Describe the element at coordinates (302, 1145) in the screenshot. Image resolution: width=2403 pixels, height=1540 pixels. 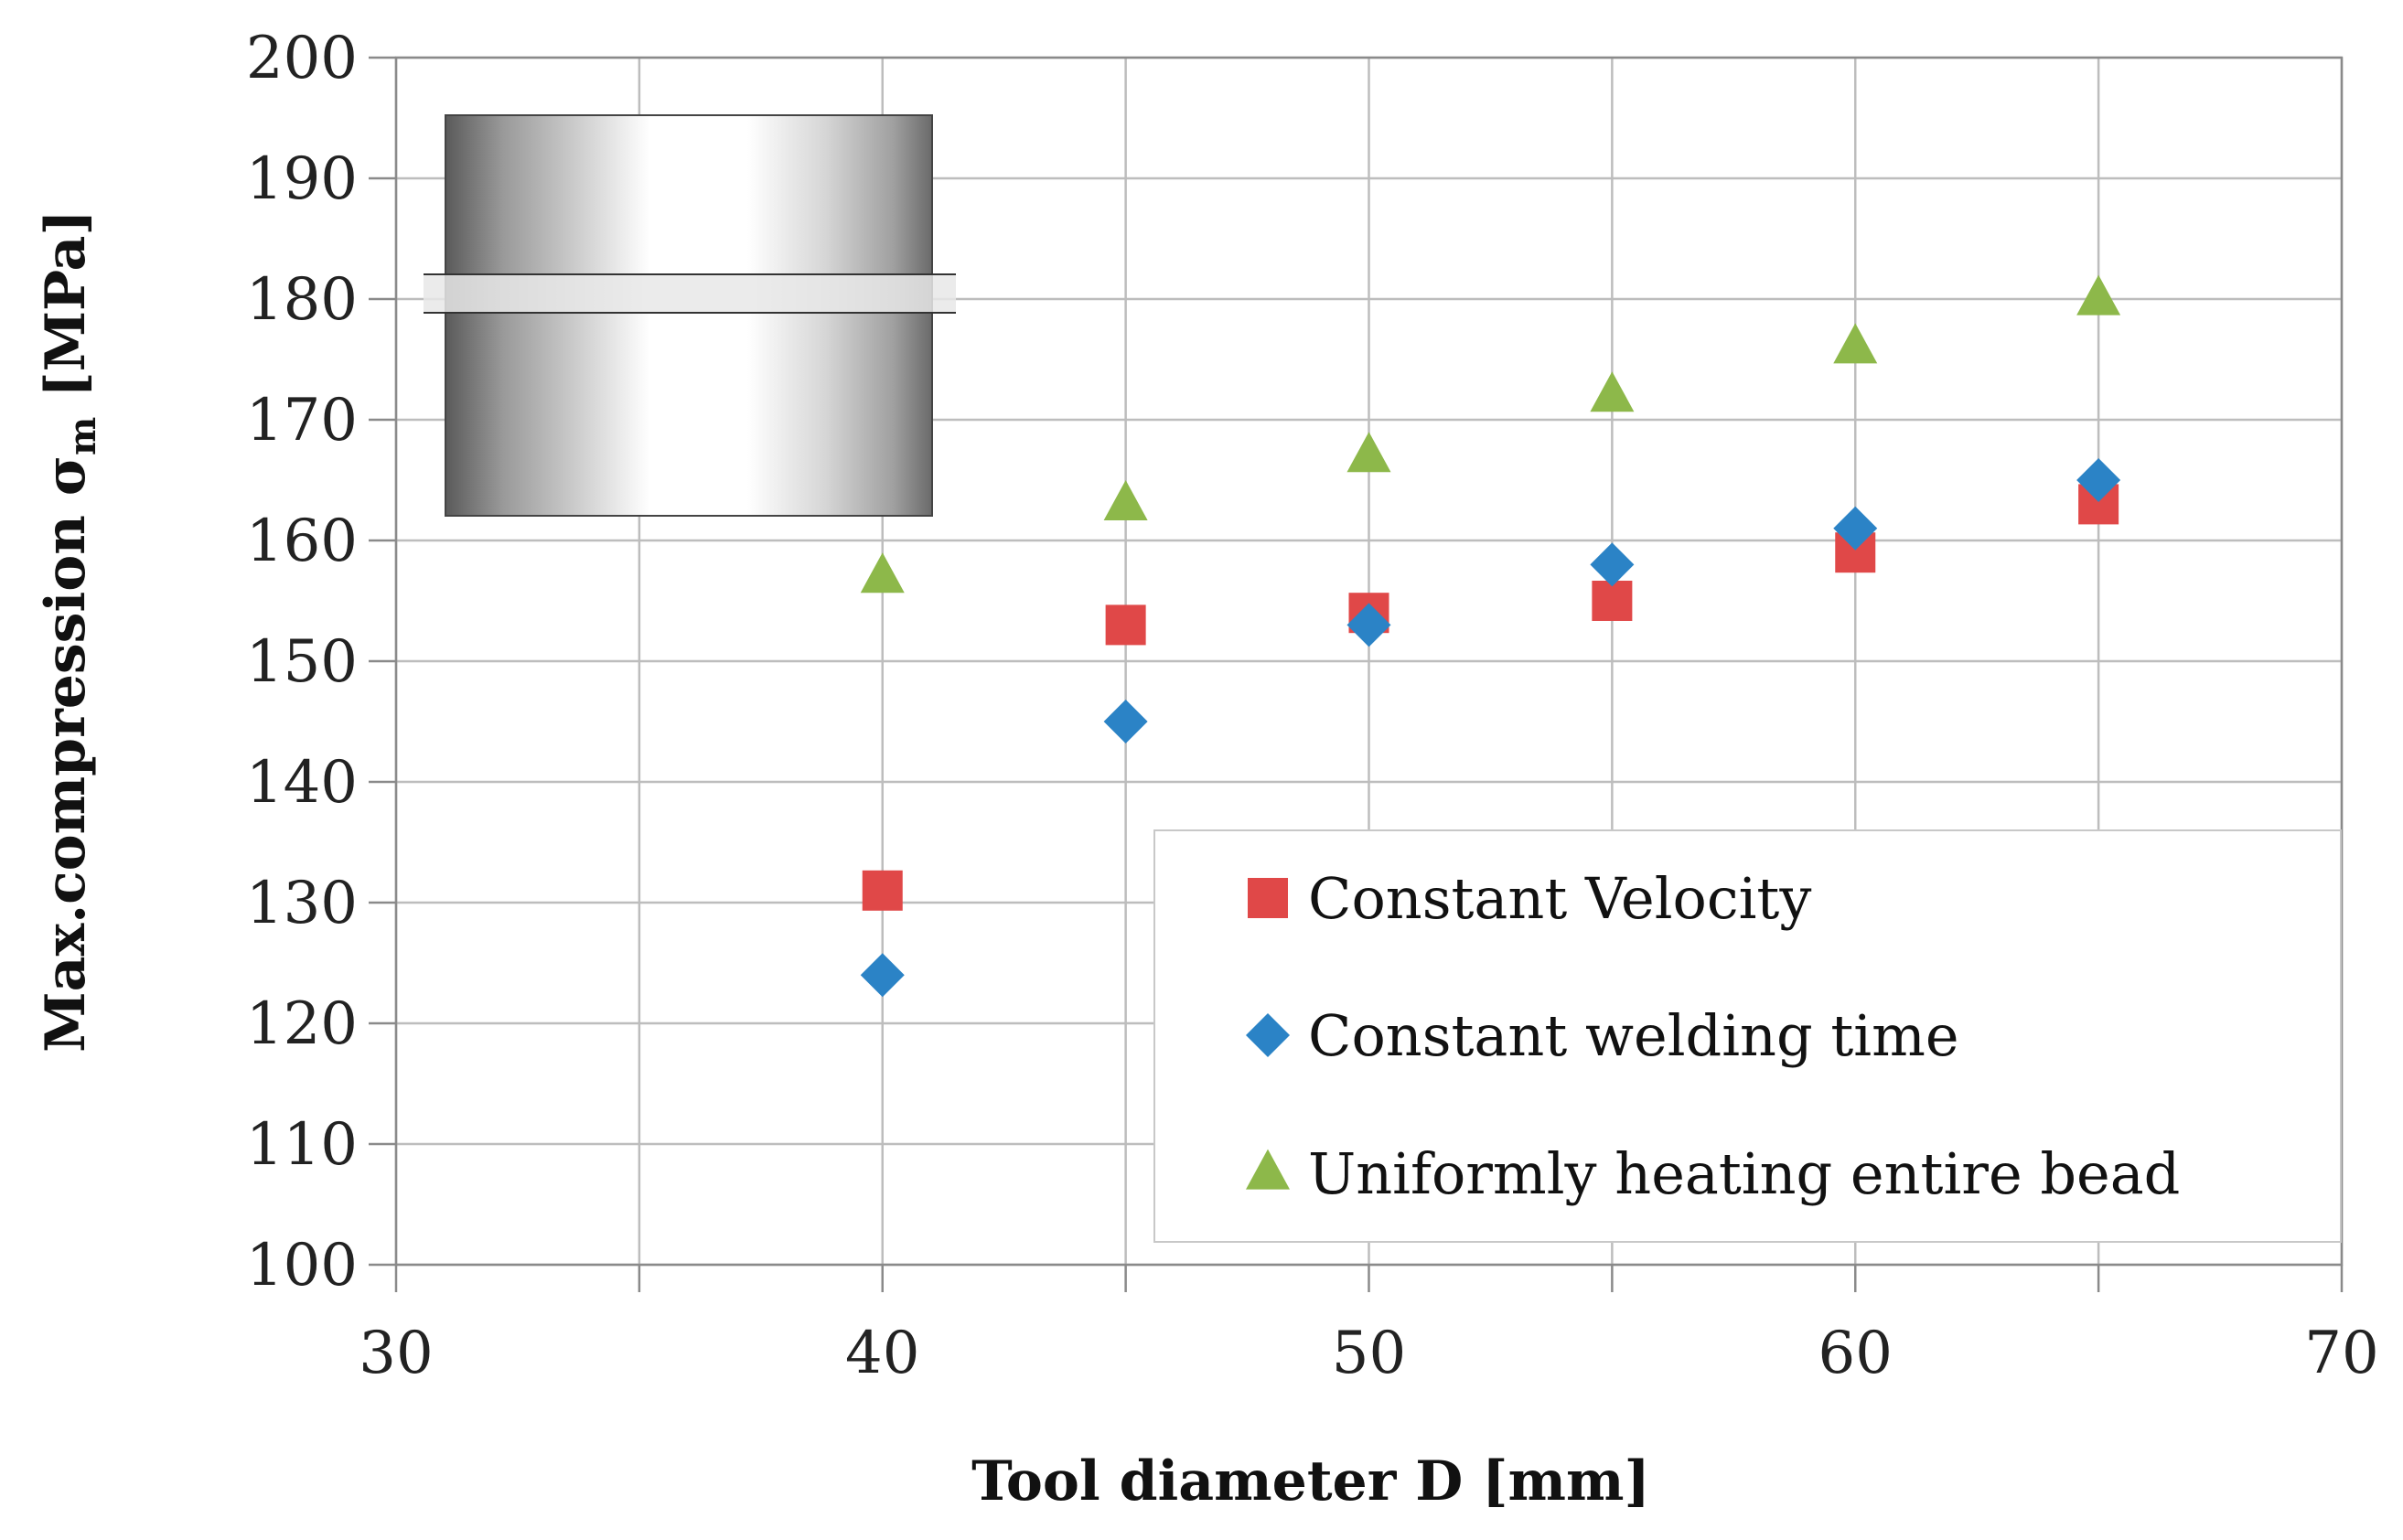
I see `y-tick-label: 110` at that location.